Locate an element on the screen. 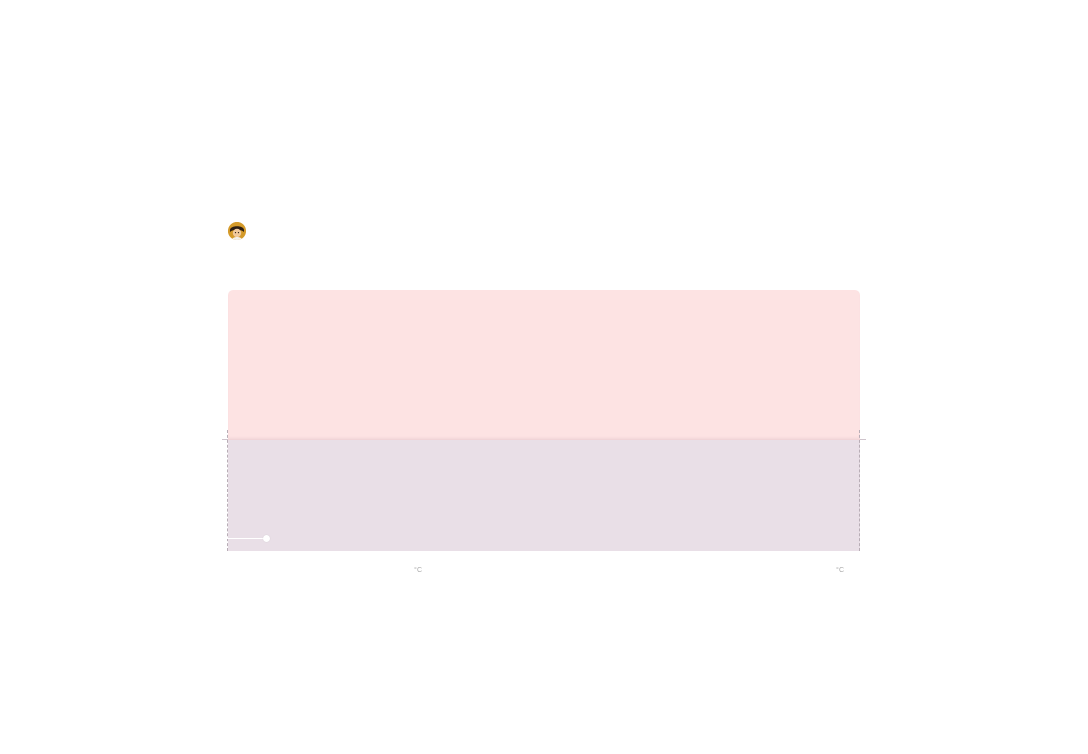 The image size is (1088, 754). left-guide-line is located at coordinates (227, 490).